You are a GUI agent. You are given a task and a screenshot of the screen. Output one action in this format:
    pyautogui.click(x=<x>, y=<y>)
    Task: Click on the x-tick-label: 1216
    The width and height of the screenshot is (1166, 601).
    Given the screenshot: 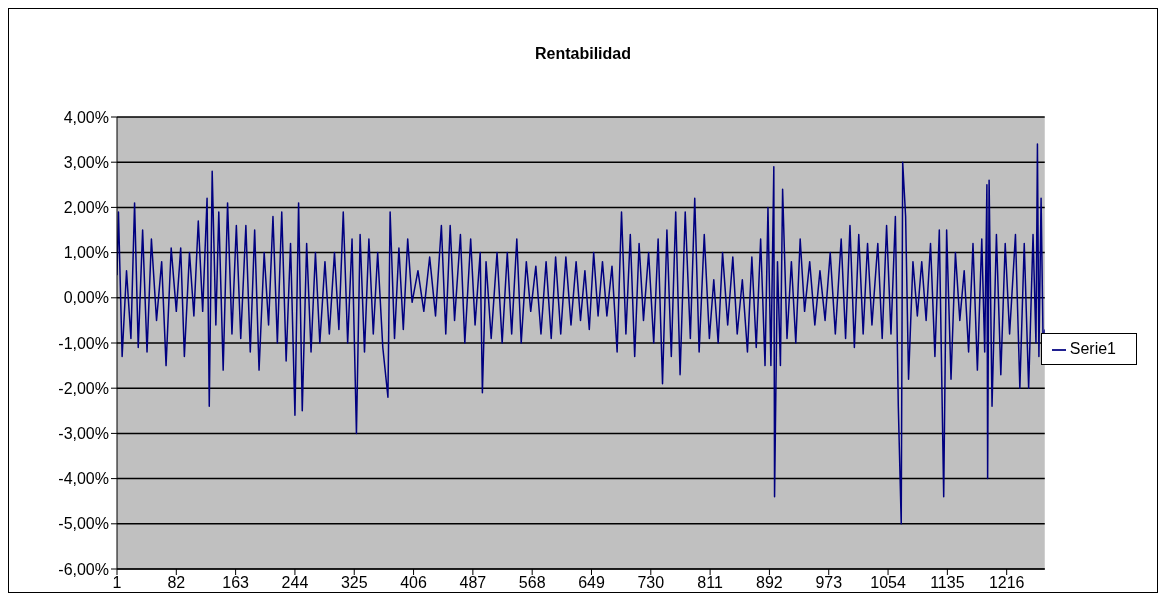 What is the action you would take?
    pyautogui.click(x=1006, y=583)
    